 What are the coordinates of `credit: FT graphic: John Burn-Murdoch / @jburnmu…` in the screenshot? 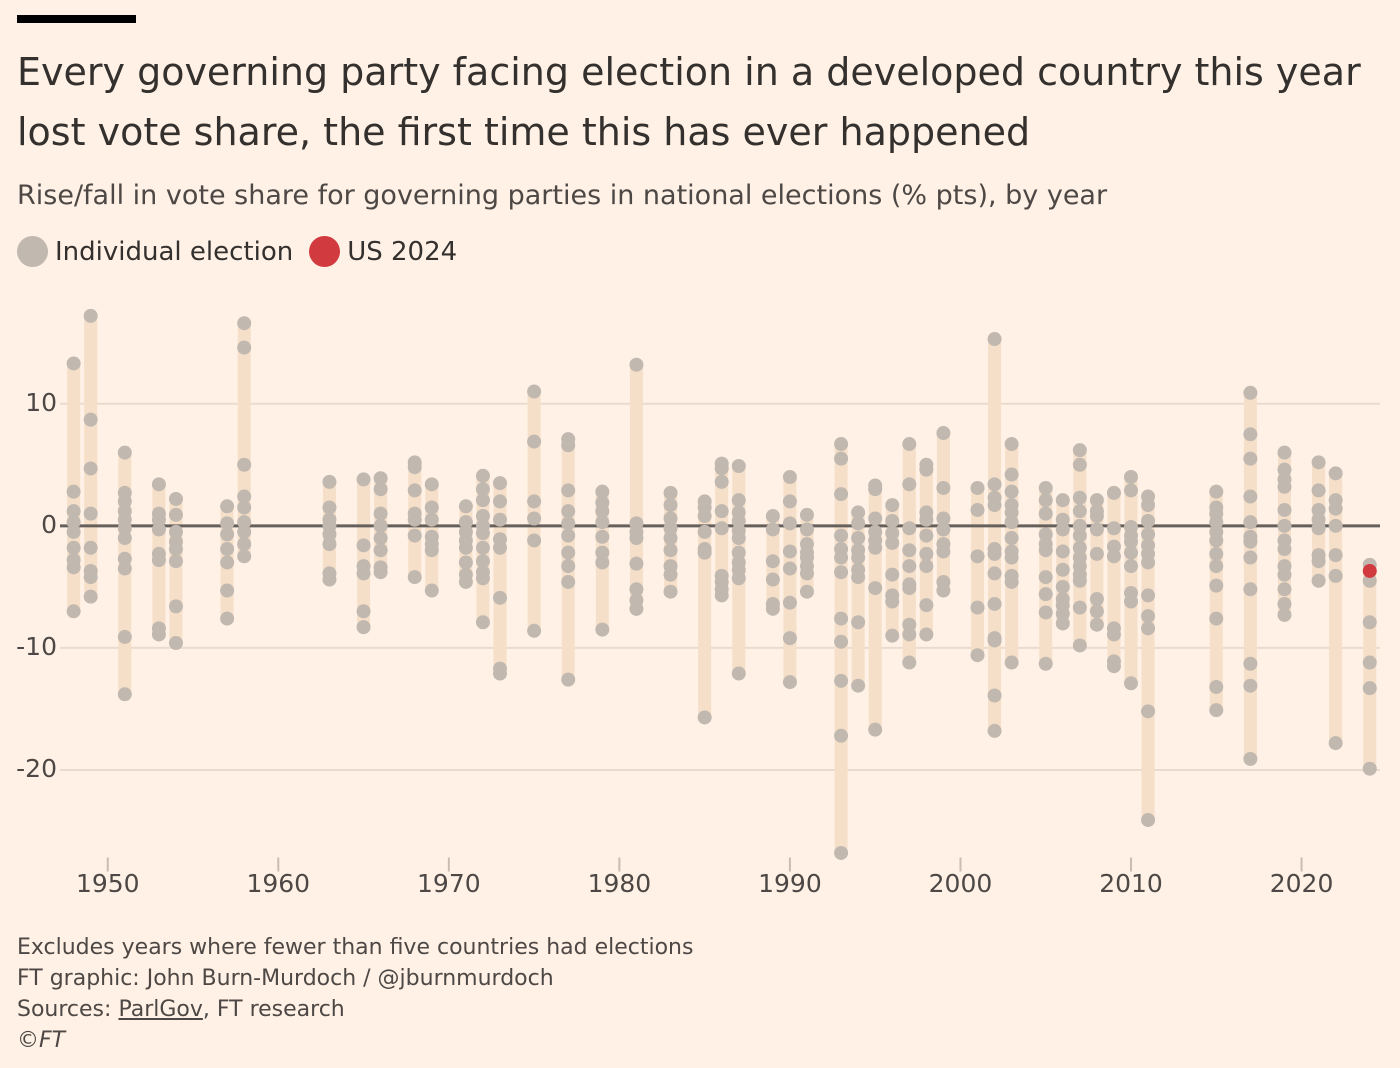 It's located at (285, 978).